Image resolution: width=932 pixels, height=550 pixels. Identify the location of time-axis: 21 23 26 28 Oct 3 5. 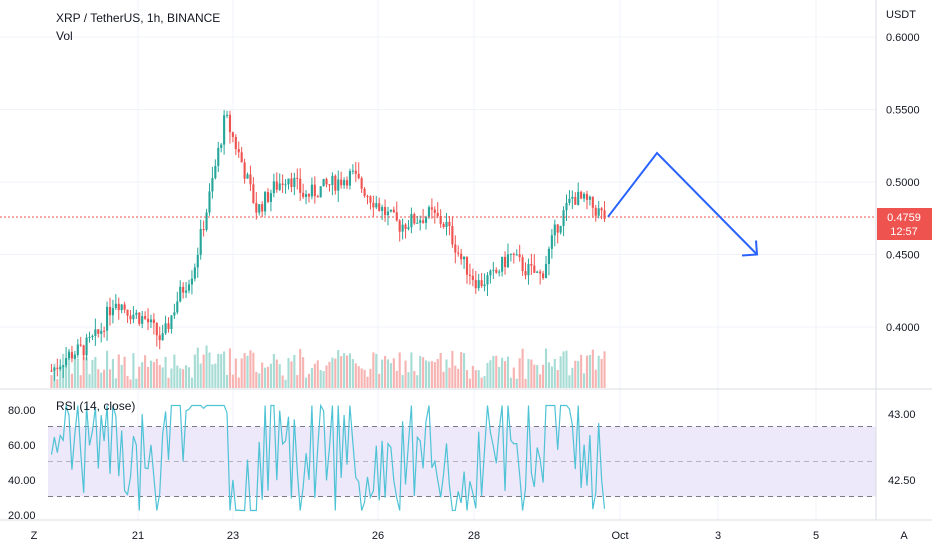
(475, 536).